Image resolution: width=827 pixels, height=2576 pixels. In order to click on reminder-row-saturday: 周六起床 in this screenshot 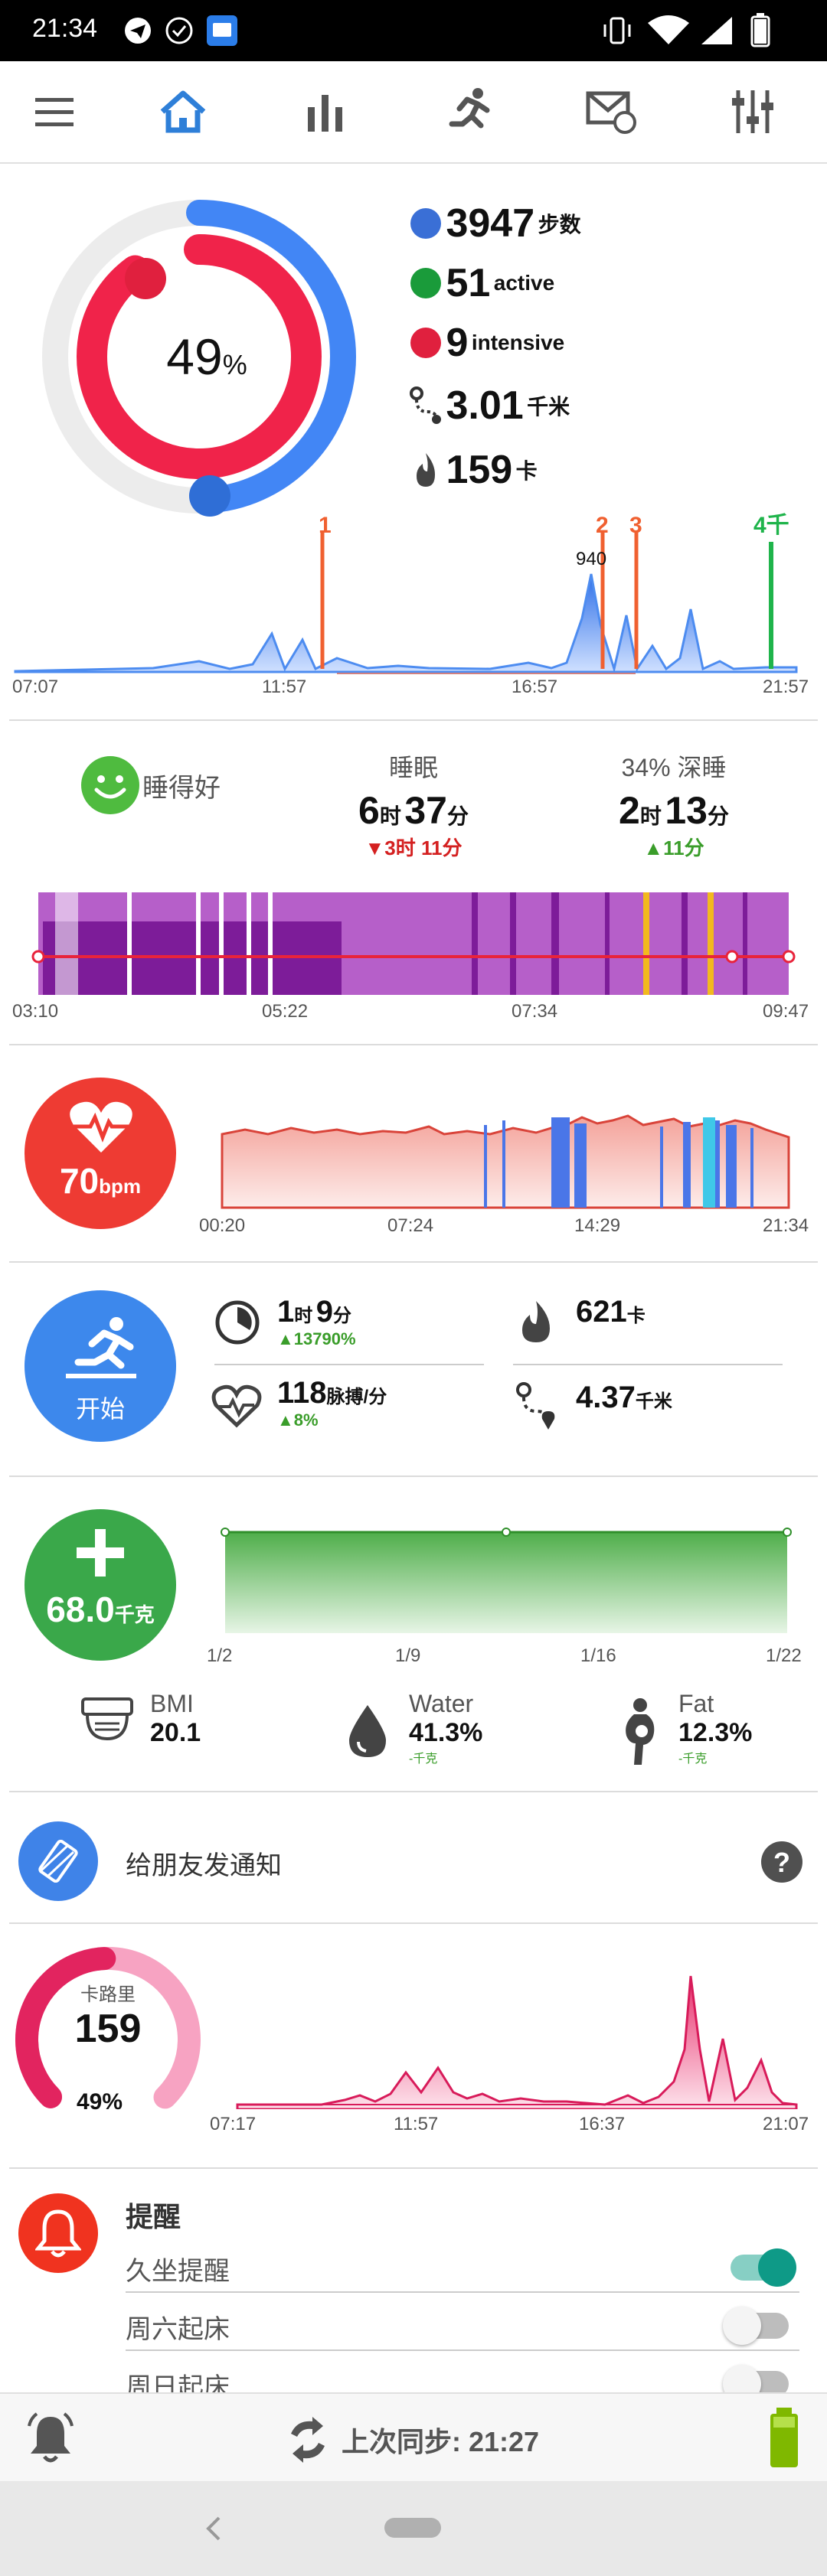, I will do `click(462, 2324)`.